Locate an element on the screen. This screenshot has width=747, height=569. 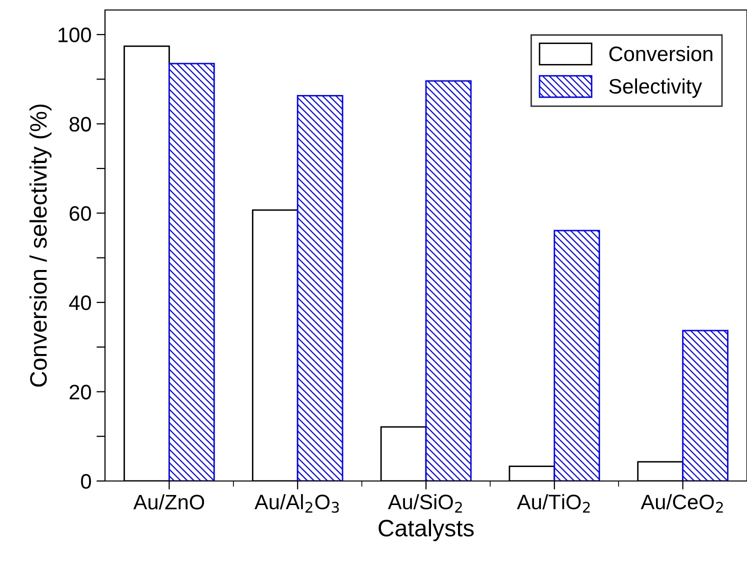
x-axis-title: Catalysts is located at coordinates (426, 530).